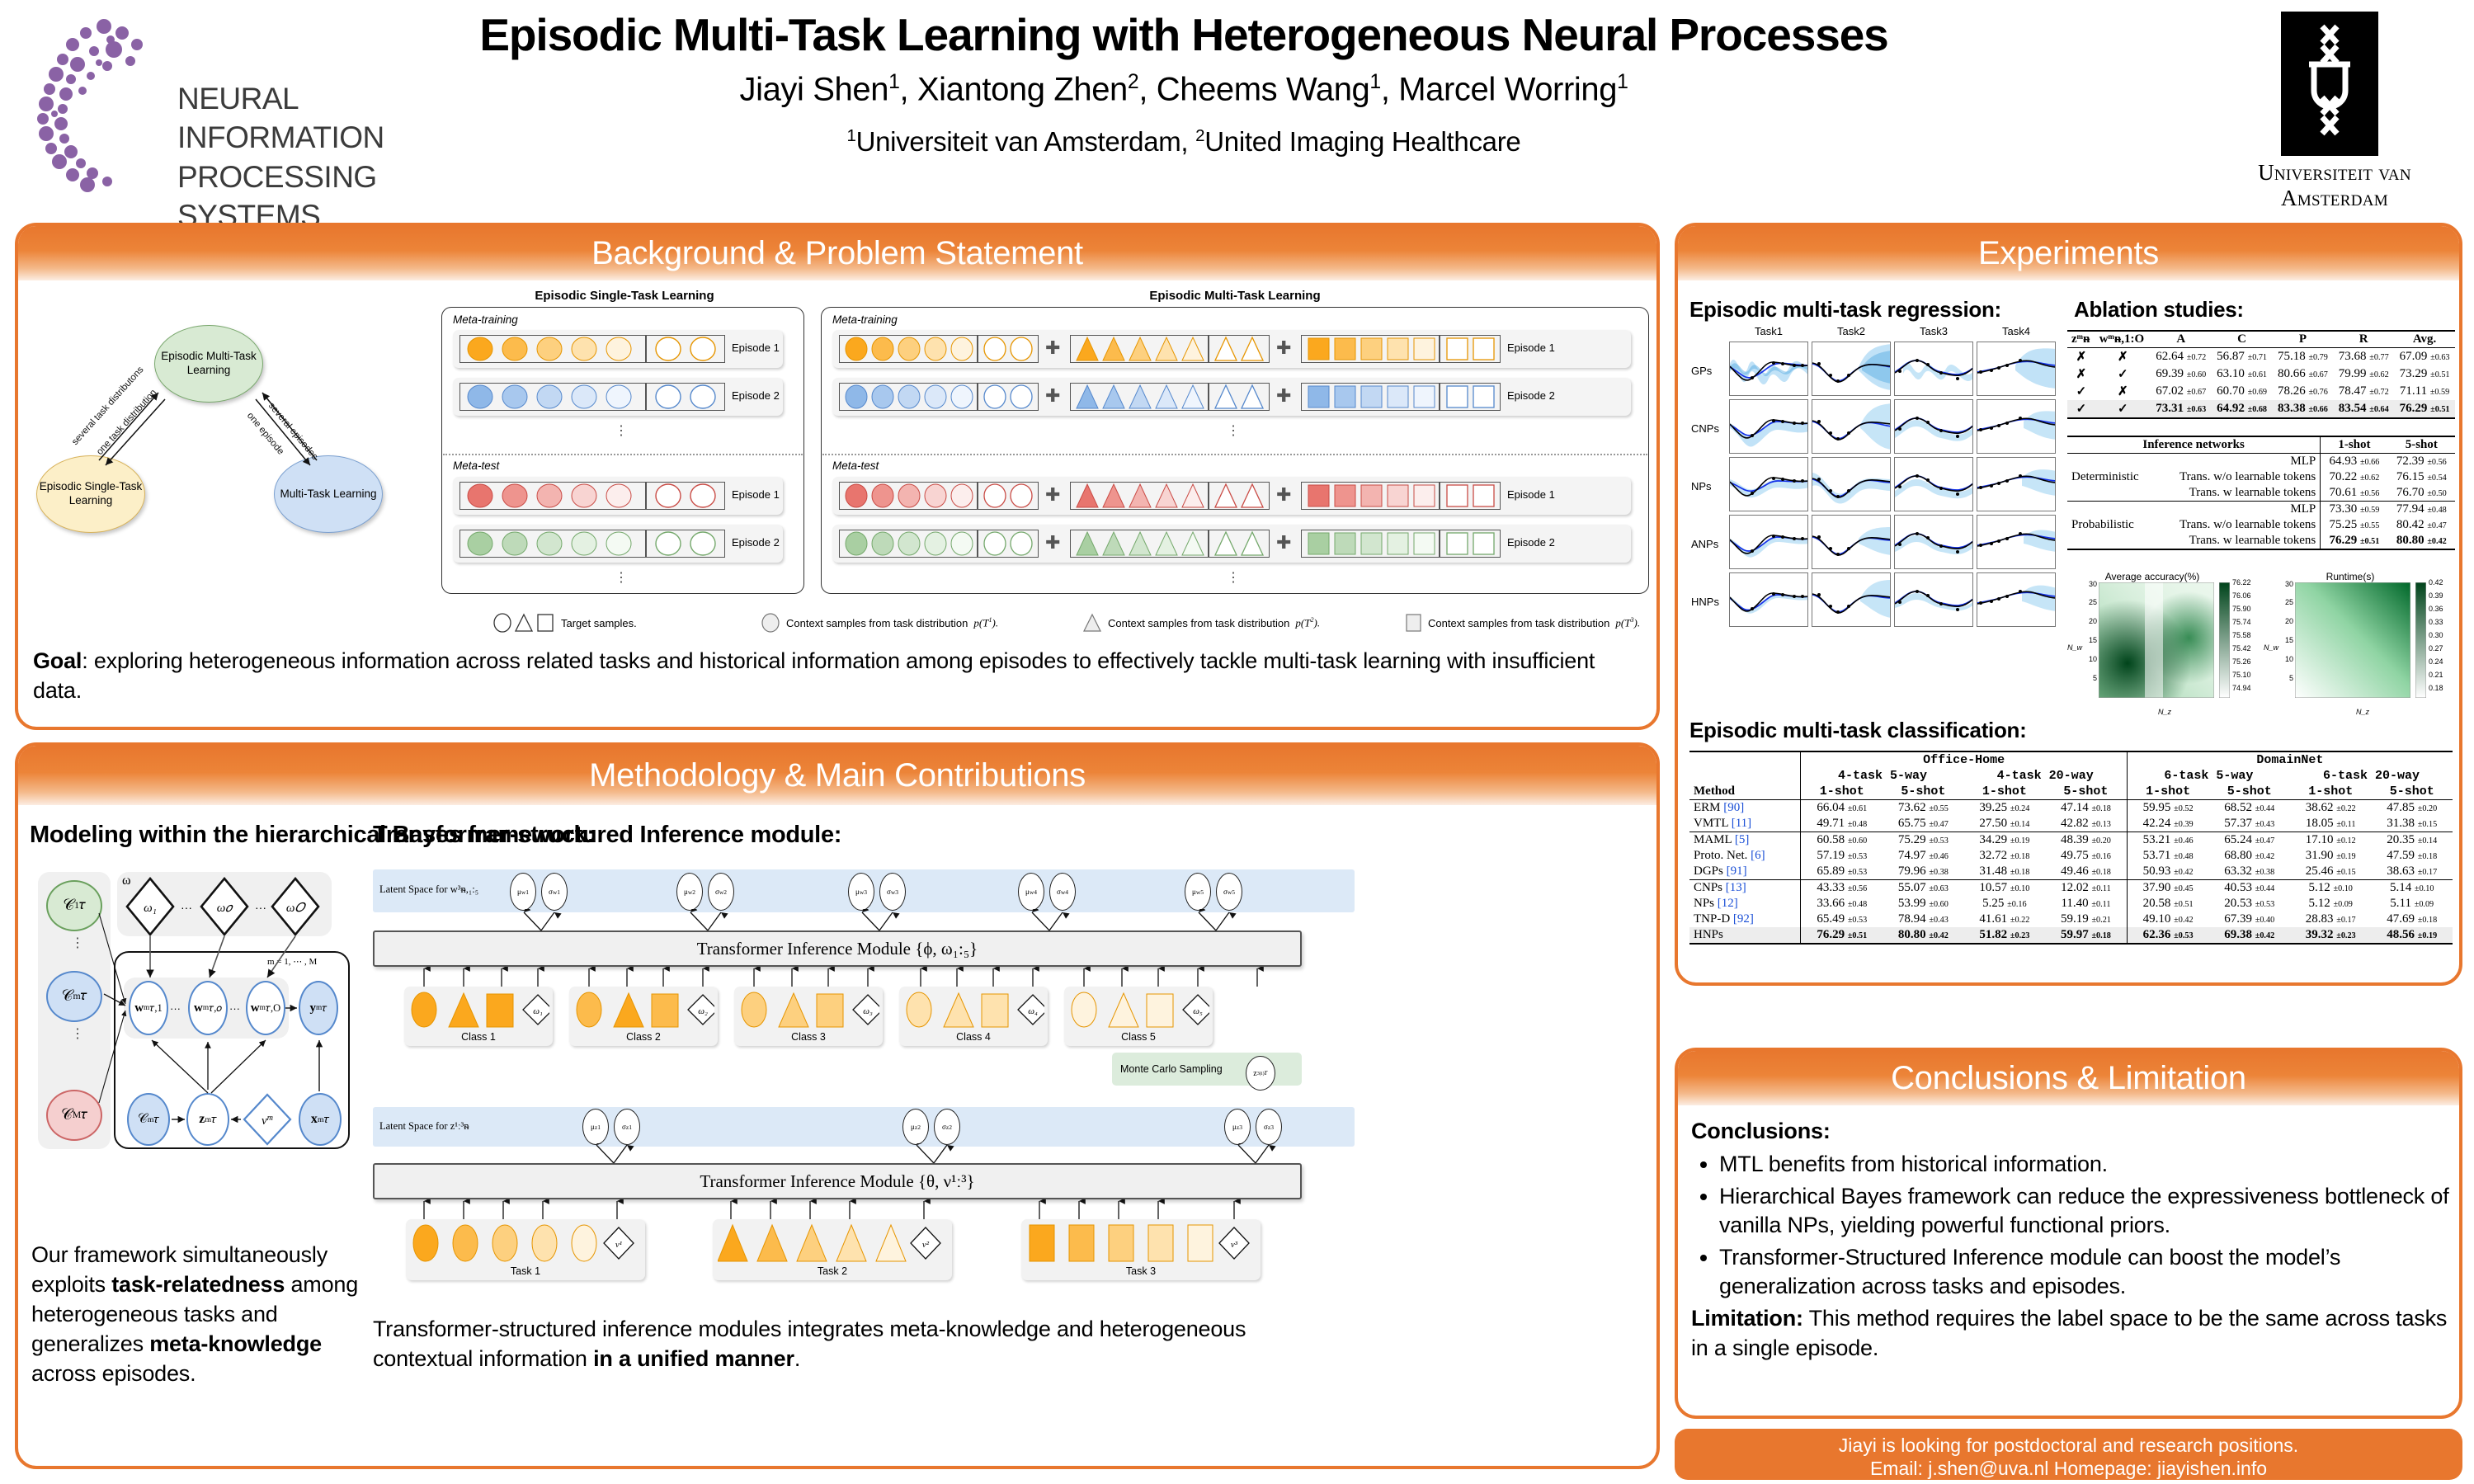 Image resolution: width=2474 pixels, height=1484 pixels. What do you see at coordinates (2080, 339) in the screenshot?
I see `th-z: zᵐᵰ` at bounding box center [2080, 339].